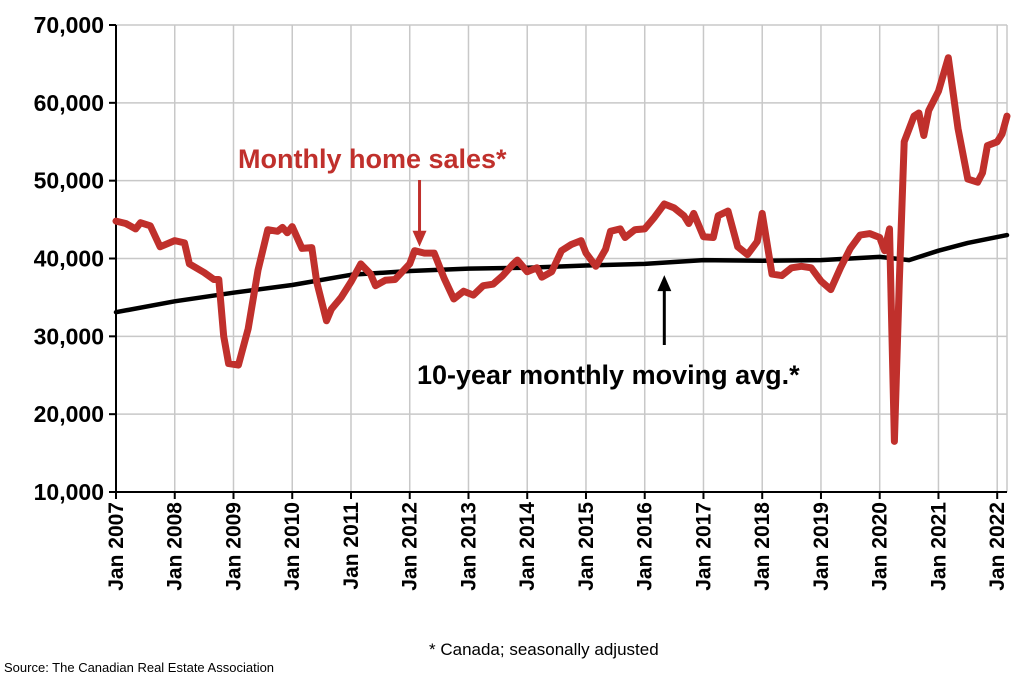  Describe the element at coordinates (544, 649) in the screenshot. I see `footnote: * Canada; seasonally adjusted` at that location.